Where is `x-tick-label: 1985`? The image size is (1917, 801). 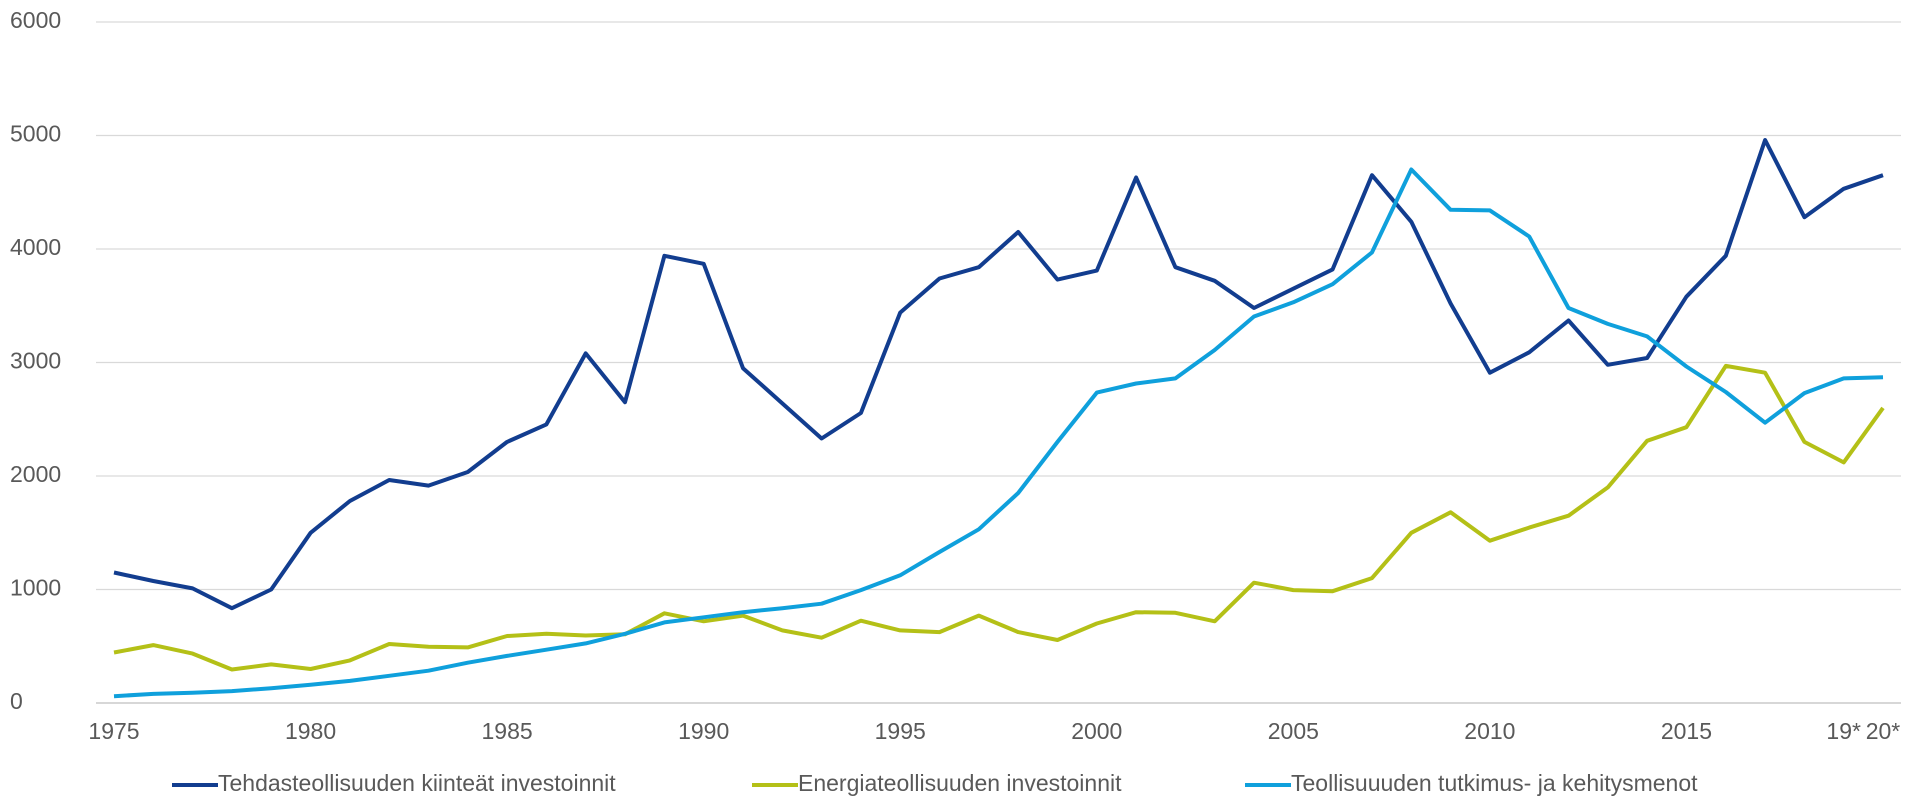 x-tick-label: 1985 is located at coordinates (507, 731).